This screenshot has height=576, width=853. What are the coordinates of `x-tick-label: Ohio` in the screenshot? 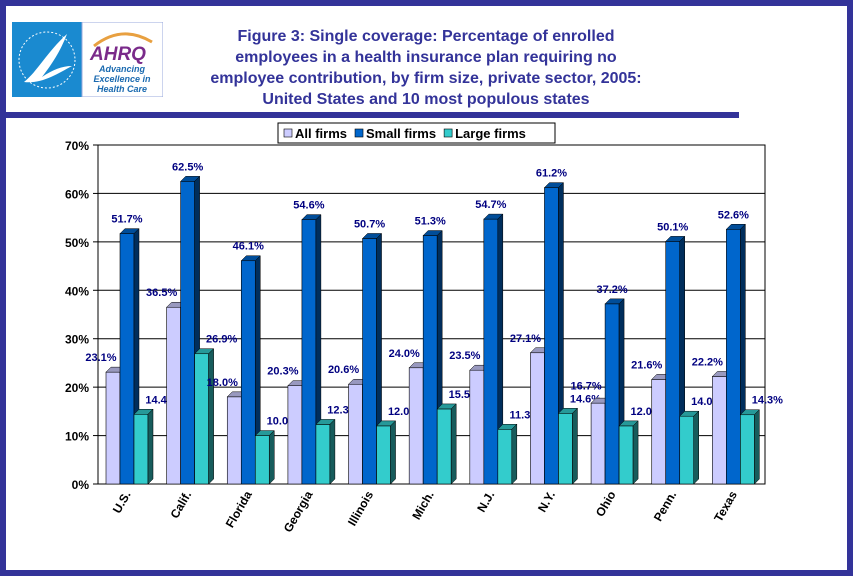 It's located at (606, 504).